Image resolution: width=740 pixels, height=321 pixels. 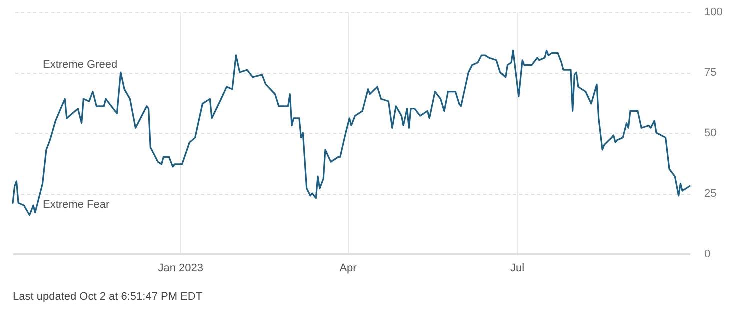 I want to click on annotation: Extreme Greed, so click(x=80, y=65).